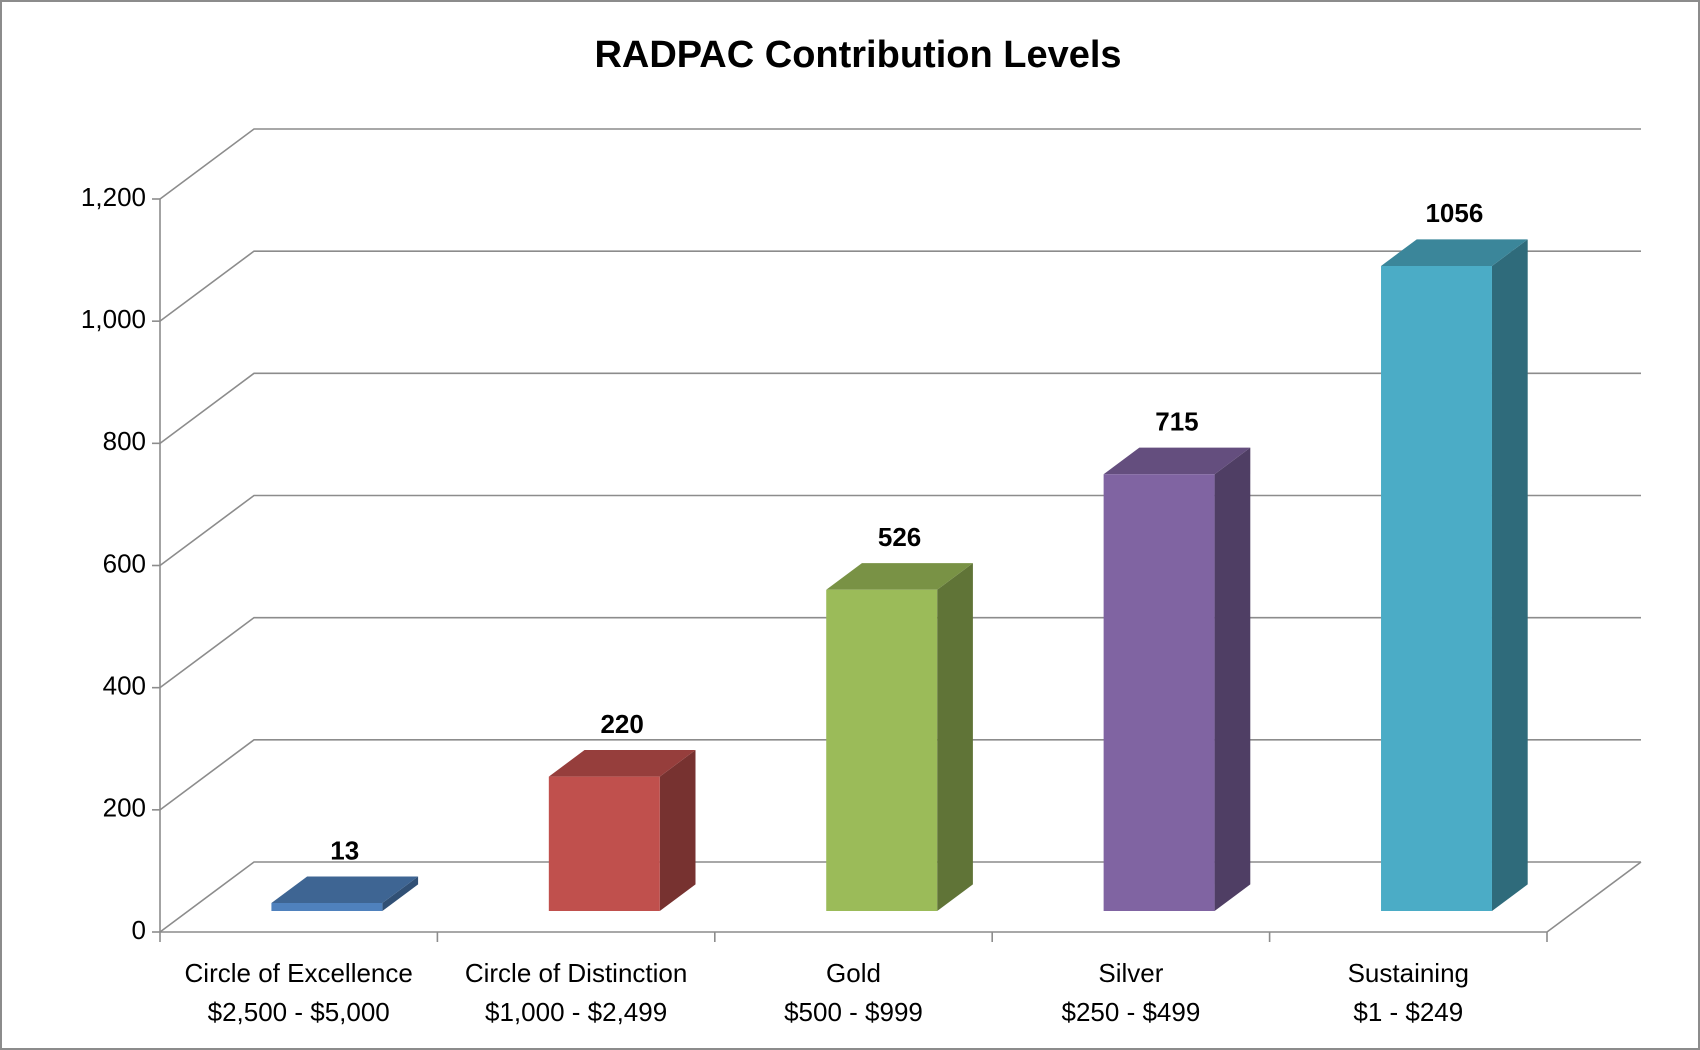 The width and height of the screenshot is (1700, 1050). What do you see at coordinates (857, 55) in the screenshot?
I see `chart-title: RADPAC Contribution Levels` at bounding box center [857, 55].